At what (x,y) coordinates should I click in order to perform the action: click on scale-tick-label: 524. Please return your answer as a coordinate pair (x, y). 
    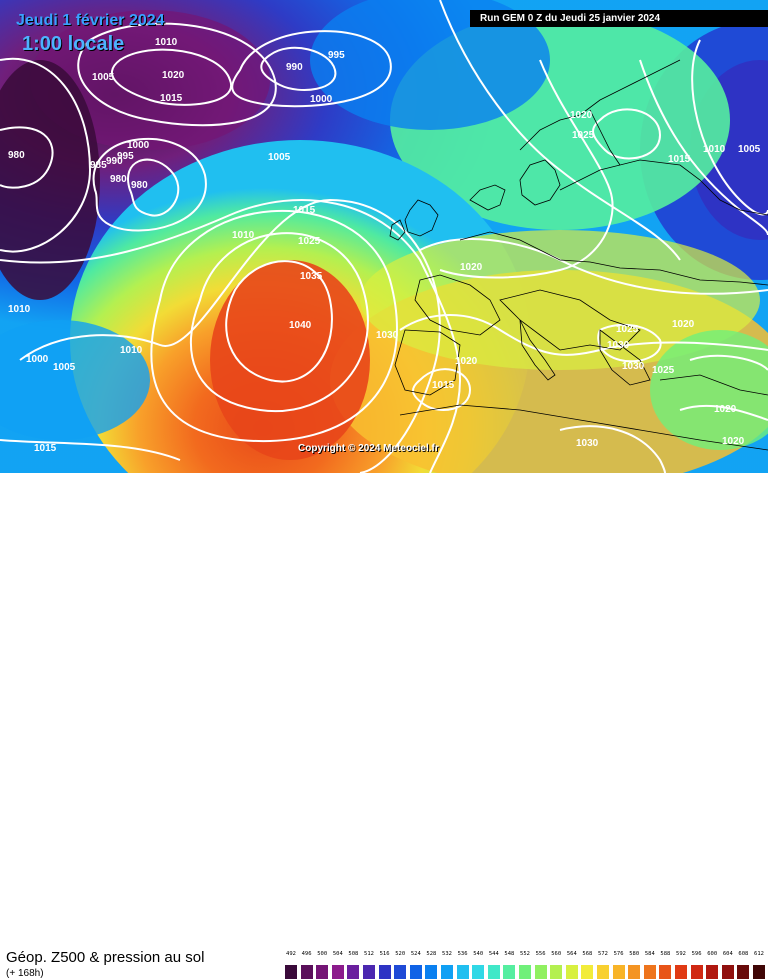
    Looking at the image, I should click on (415, 954).